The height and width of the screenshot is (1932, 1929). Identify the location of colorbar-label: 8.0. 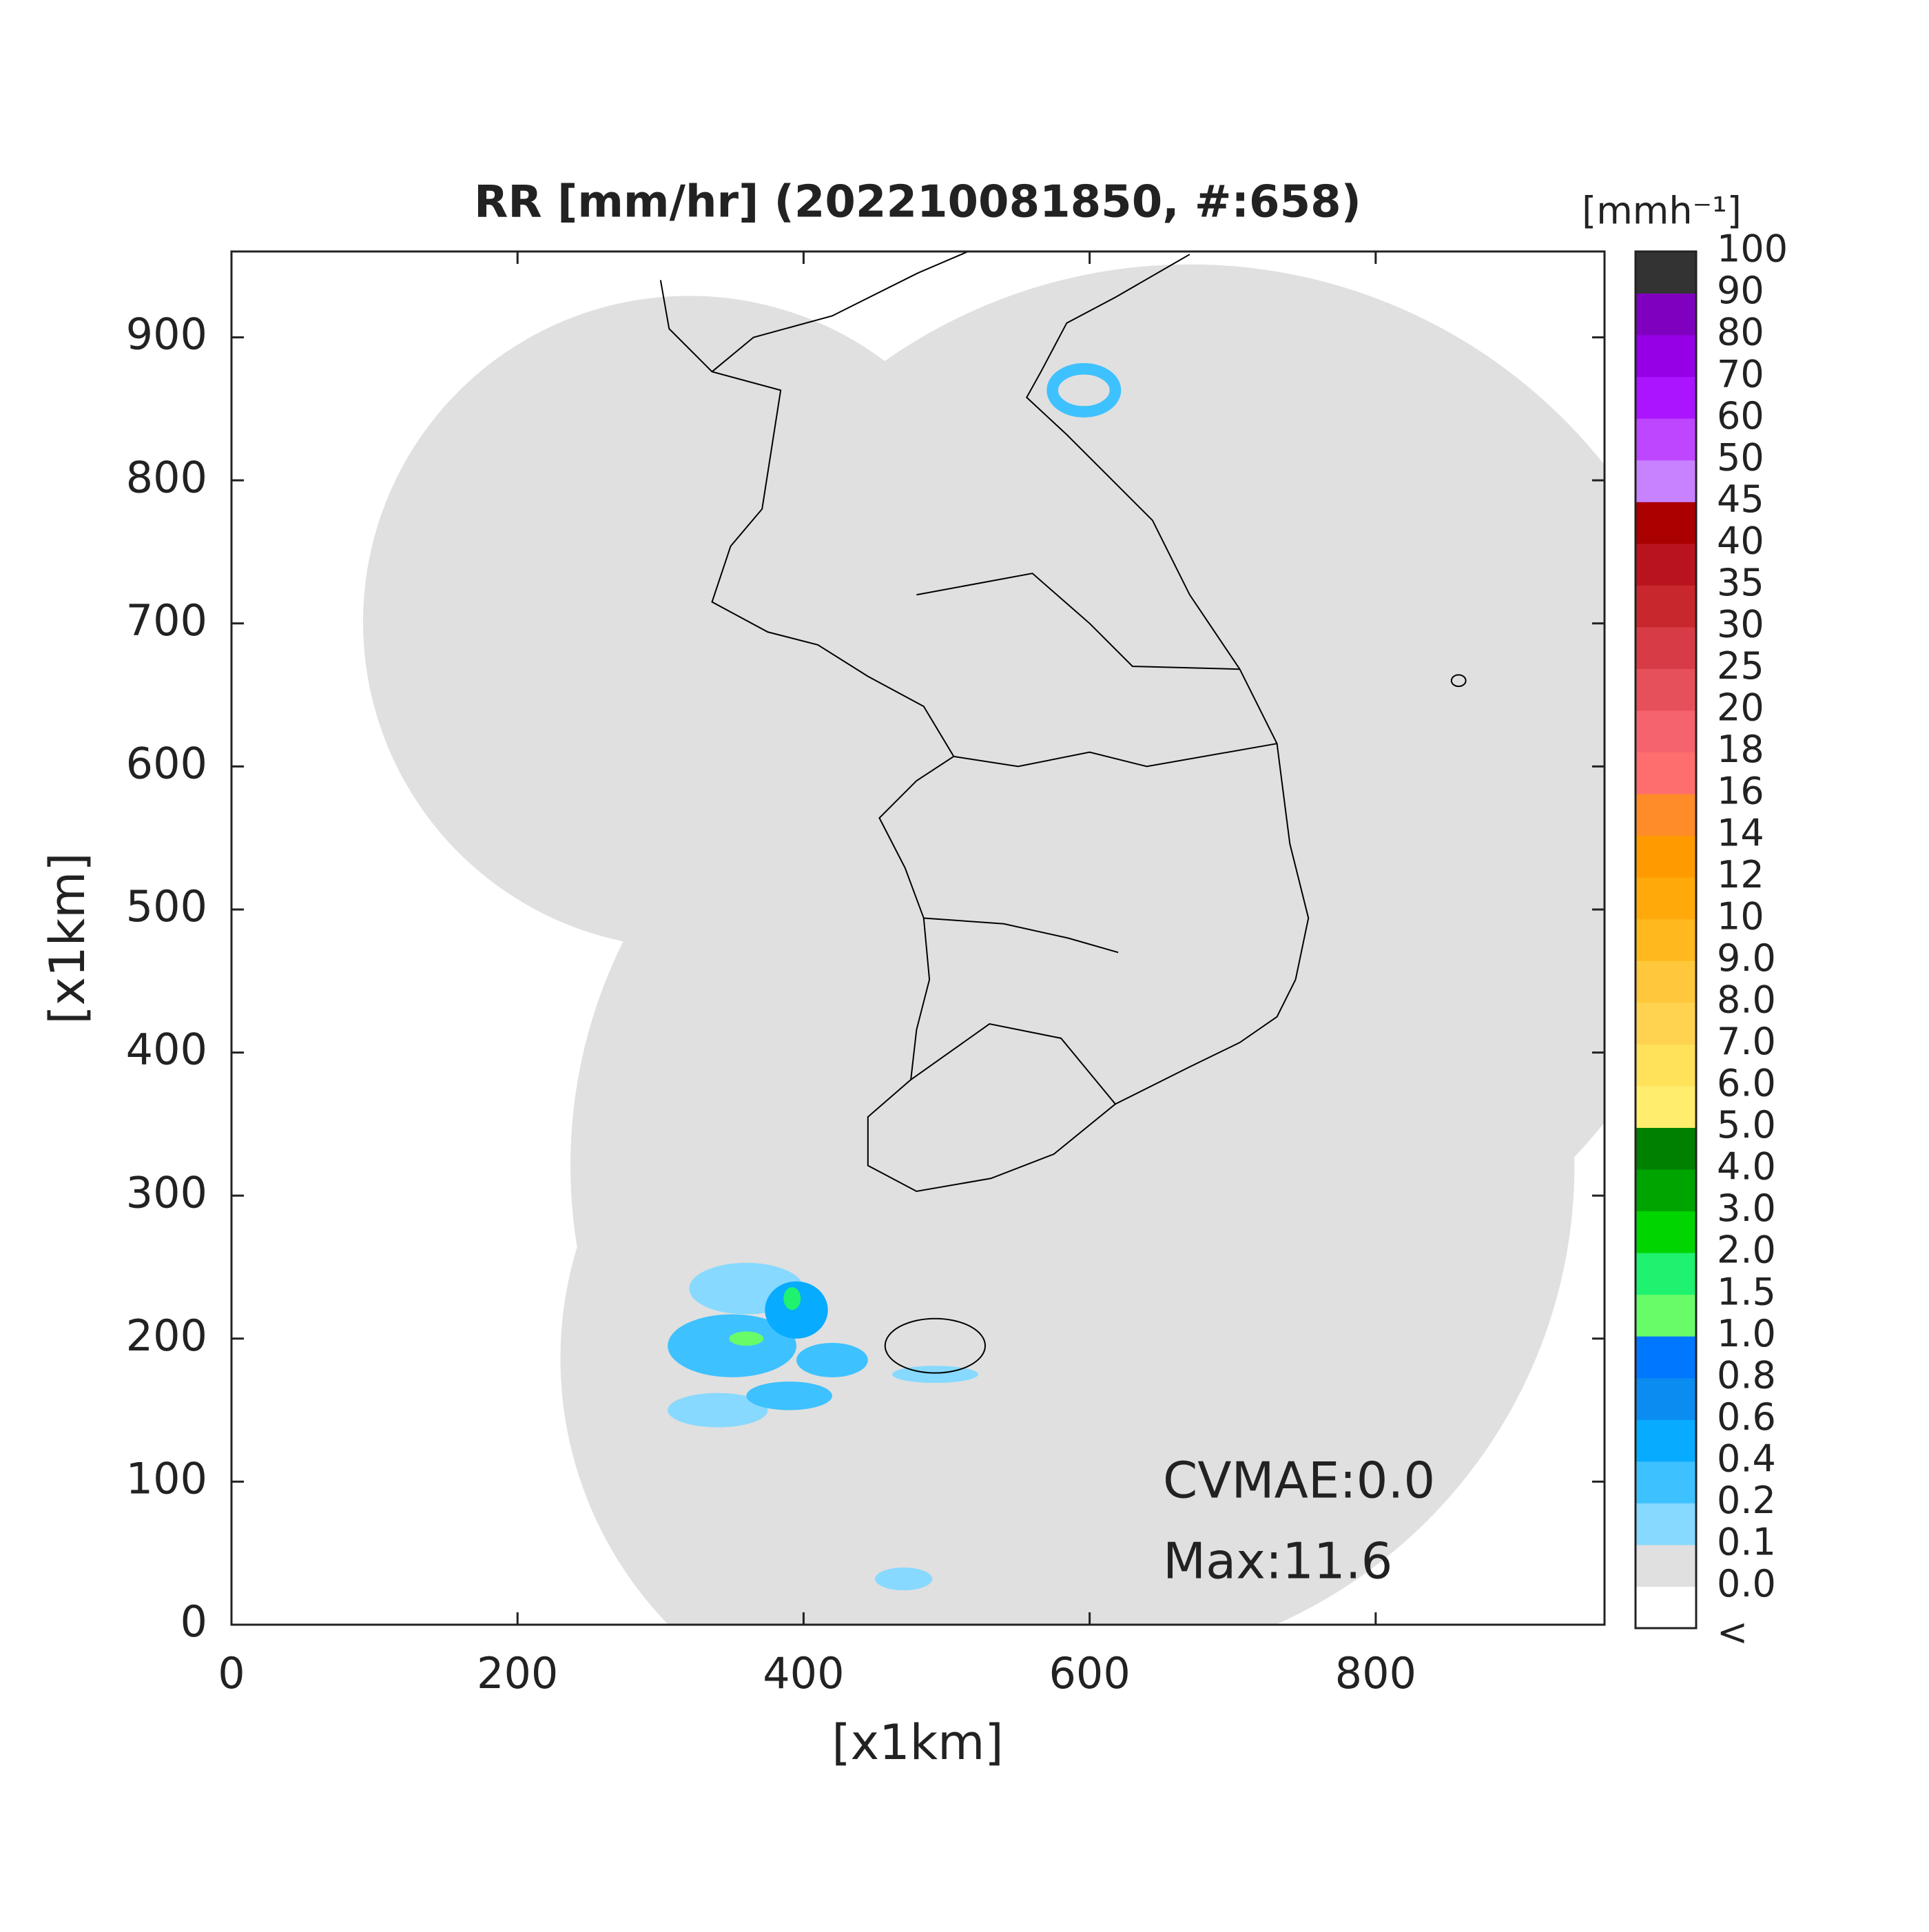
(1746, 999).